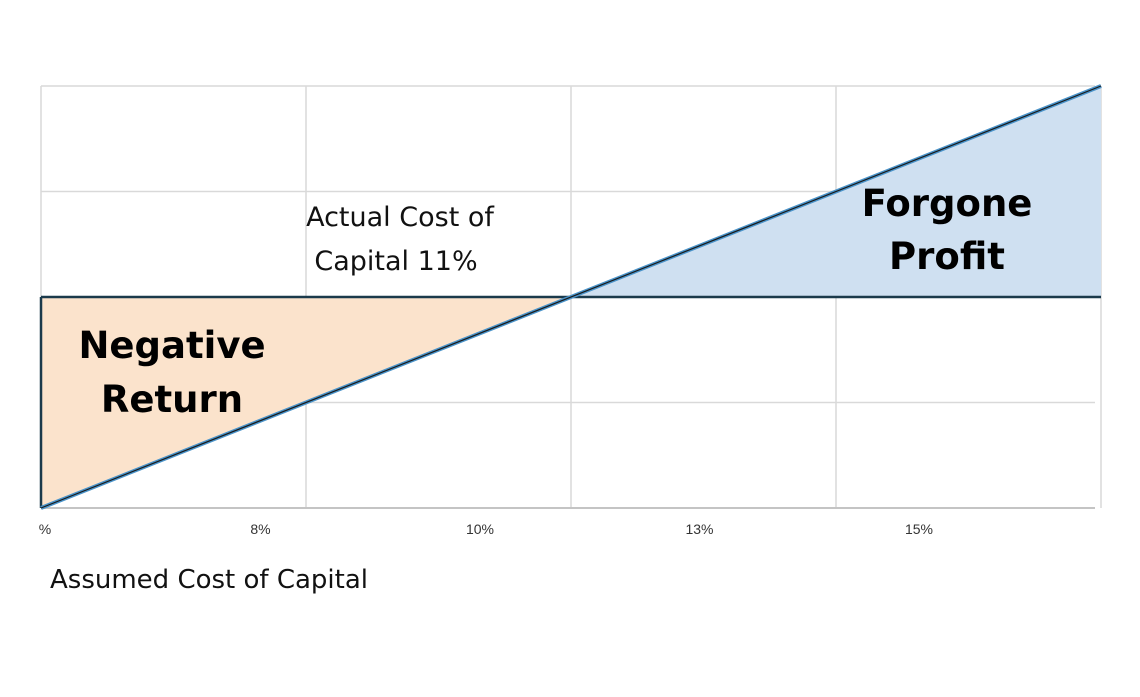 This screenshot has width=1140, height=697. Describe the element at coordinates (400, 217) in the screenshot. I see `actual-cost-annotation-line-1: Actual Cost of` at that location.